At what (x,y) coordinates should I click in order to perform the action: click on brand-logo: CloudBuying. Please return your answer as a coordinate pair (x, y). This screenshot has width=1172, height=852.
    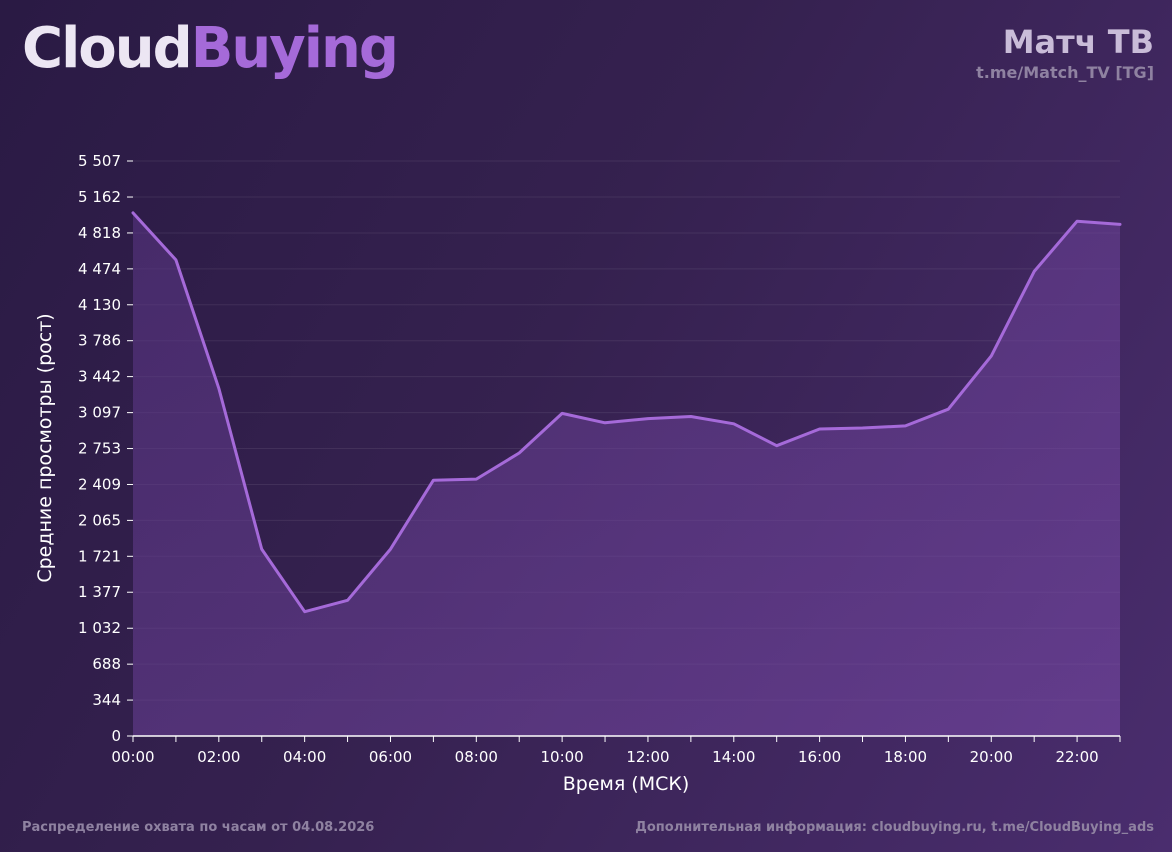
    Looking at the image, I should click on (210, 49).